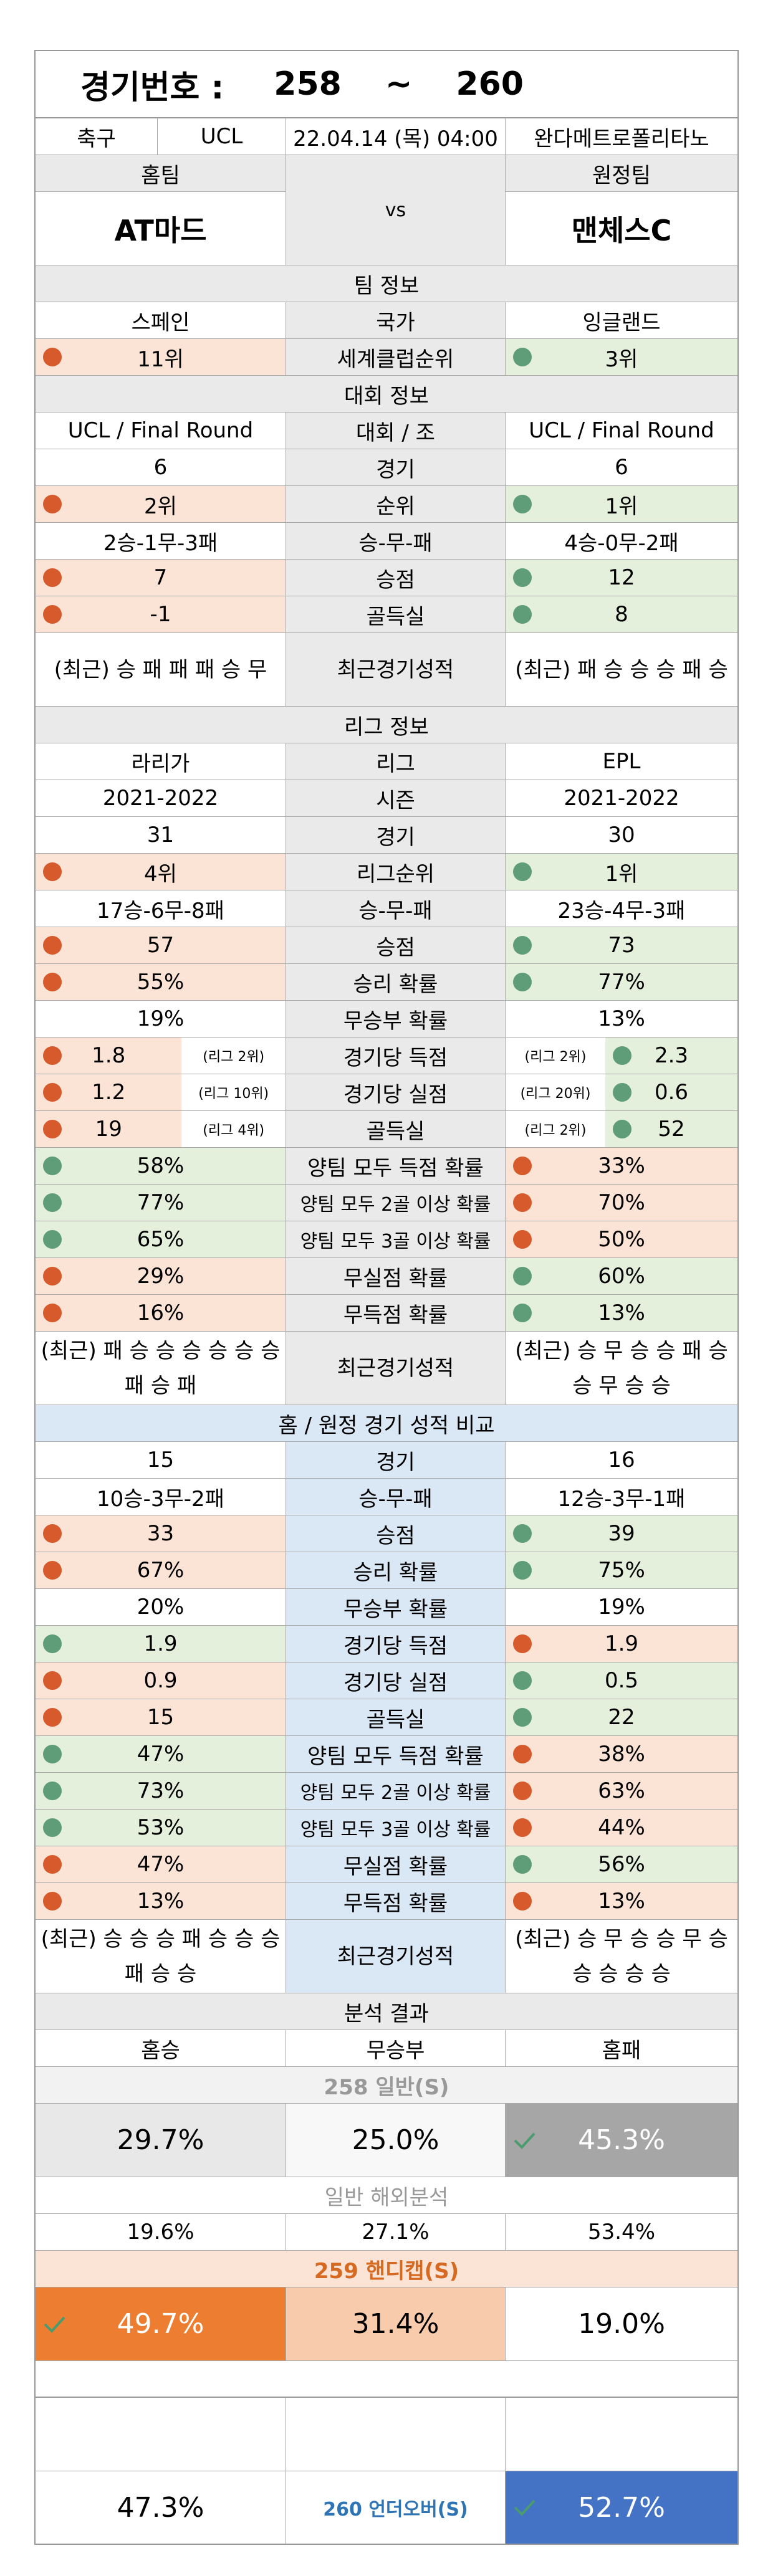 This screenshot has height=2576, width=773. What do you see at coordinates (161, 468) in the screenshot?
I see `home-value: 6` at bounding box center [161, 468].